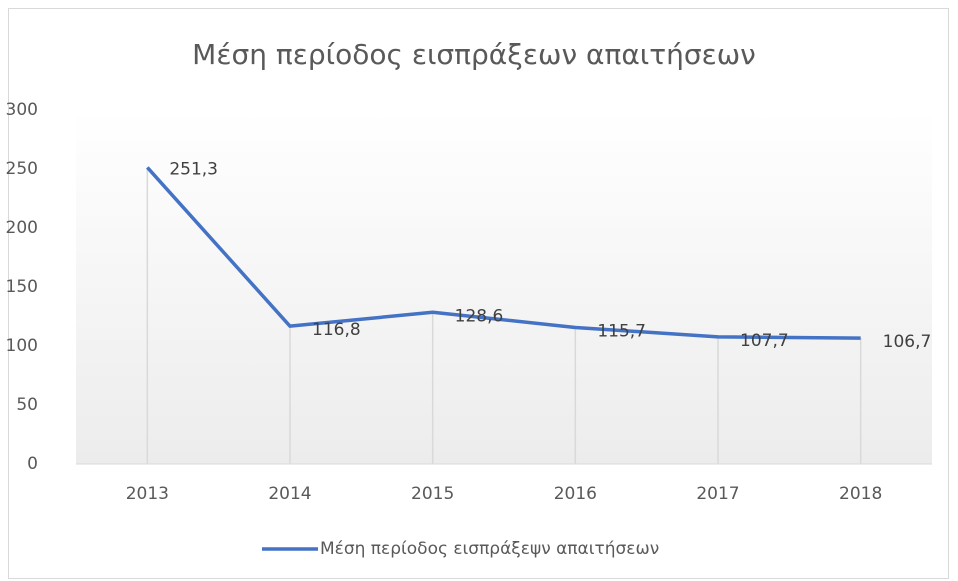 This screenshot has width=958, height=581. What do you see at coordinates (193, 169) in the screenshot?
I see `data-label: 251,3` at bounding box center [193, 169].